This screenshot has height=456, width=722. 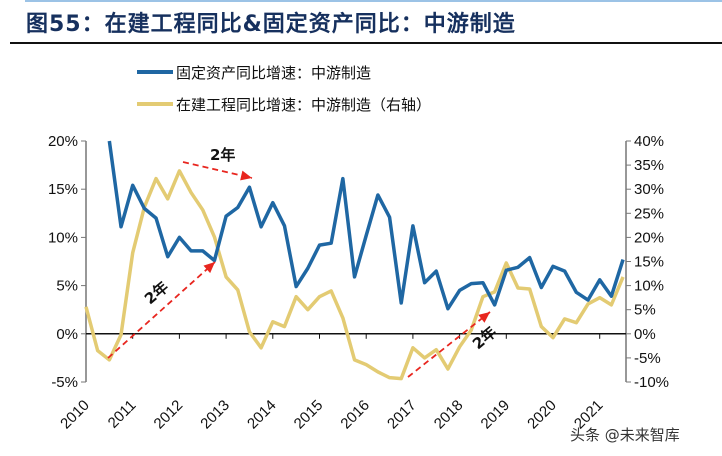 I want to click on legend-label-construction: 在建工程同比增速：中游制造（右轴）, so click(x=303, y=105).